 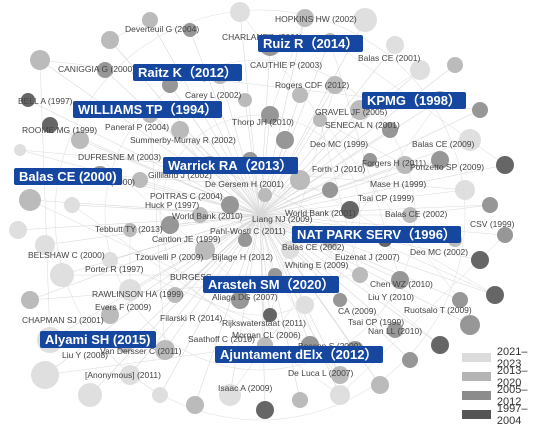 What do you see at coordinates (443, 144) in the screenshot?
I see `node-label: Balas CE (2009)` at bounding box center [443, 144].